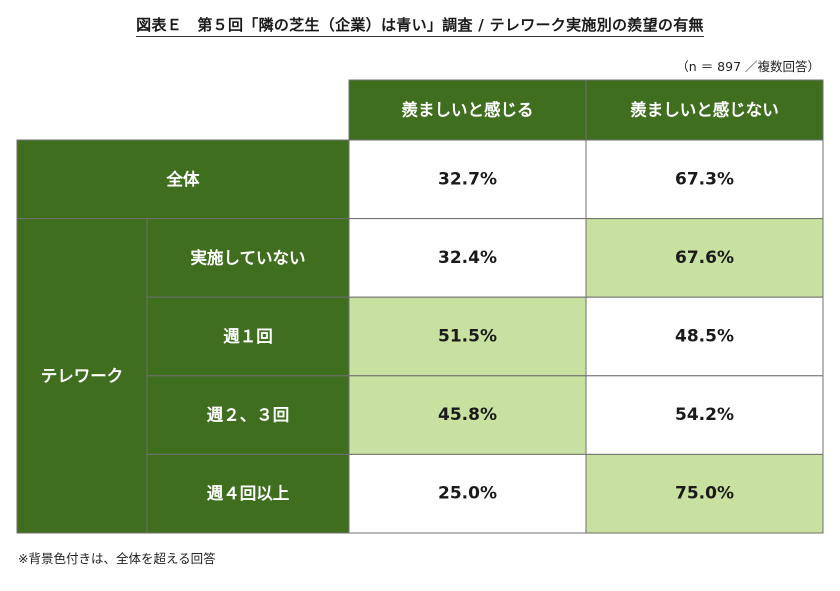 This screenshot has width=840, height=591. I want to click on footnote: ※背景色付きは、全体を超える回答, so click(117, 558).